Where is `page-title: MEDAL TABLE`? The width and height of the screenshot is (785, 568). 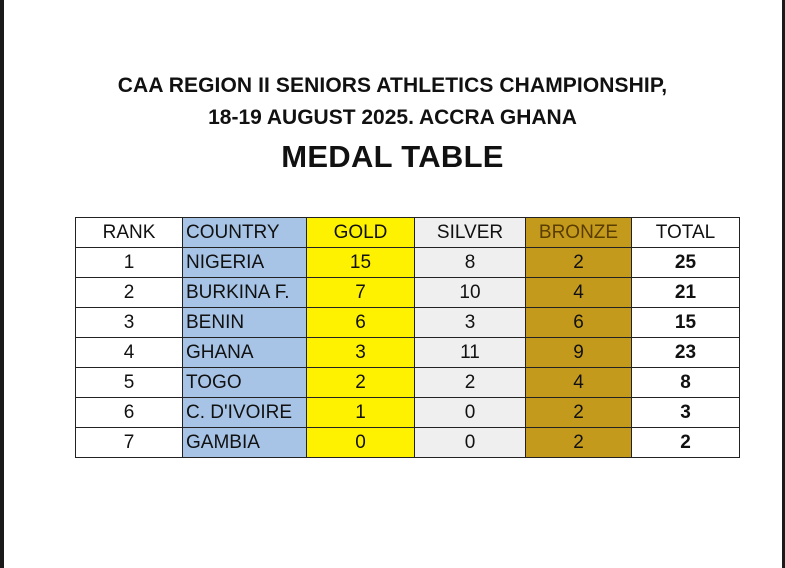 page-title: MEDAL TABLE is located at coordinates (392, 156).